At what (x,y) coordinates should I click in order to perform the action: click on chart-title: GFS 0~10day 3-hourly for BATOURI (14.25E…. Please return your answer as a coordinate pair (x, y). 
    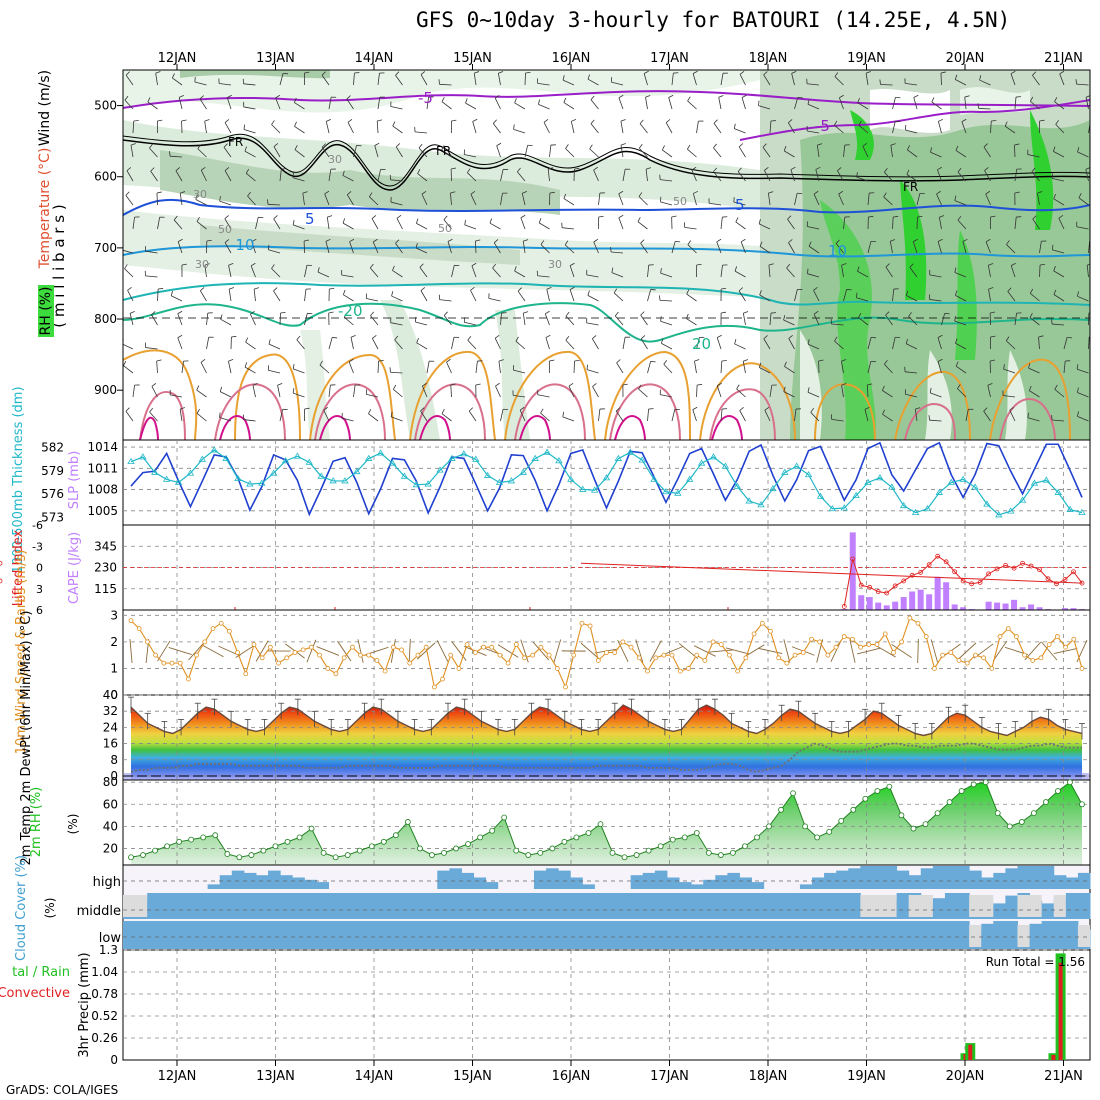
    Looking at the image, I should click on (713, 20).